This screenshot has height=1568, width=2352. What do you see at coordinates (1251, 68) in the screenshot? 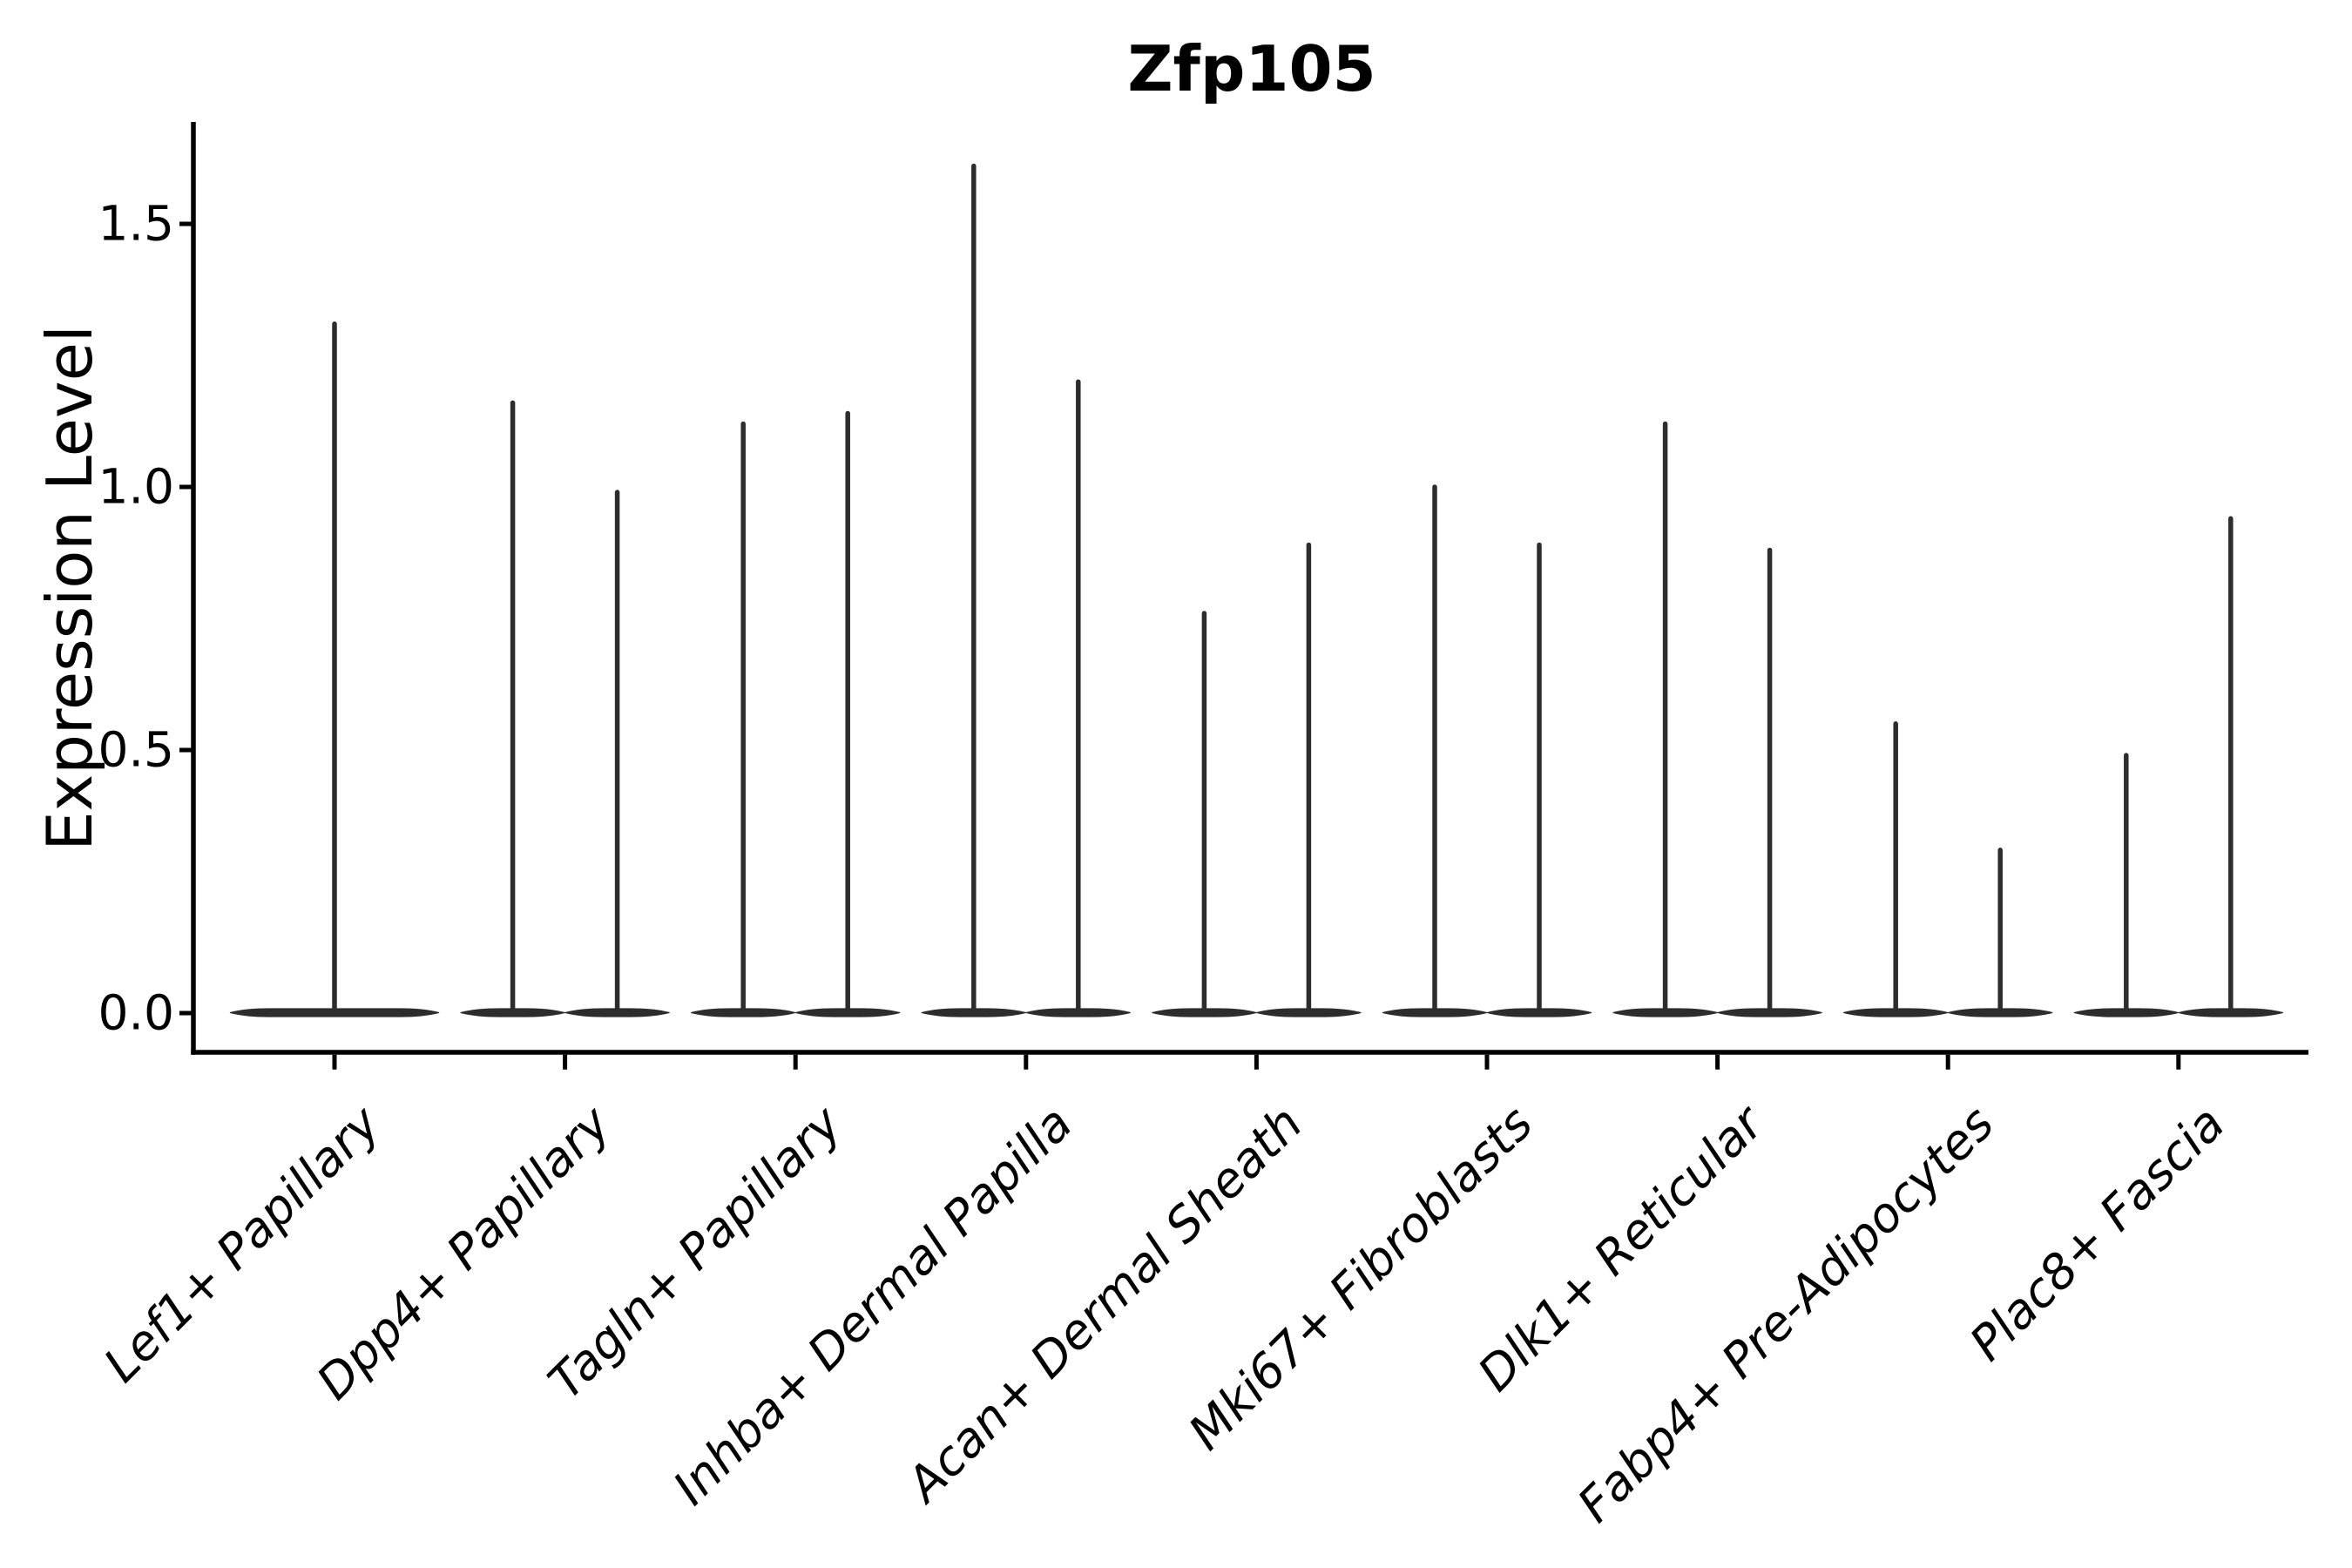
I see `chart-title: Zfp105` at bounding box center [1251, 68].